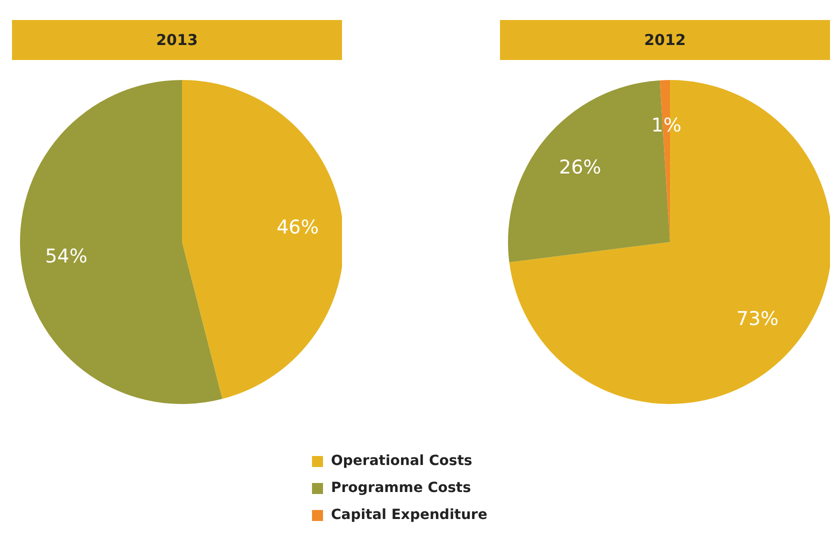 The height and width of the screenshot is (555, 834). What do you see at coordinates (409, 515) in the screenshot?
I see `legend-label: Capital Expenditure` at bounding box center [409, 515].